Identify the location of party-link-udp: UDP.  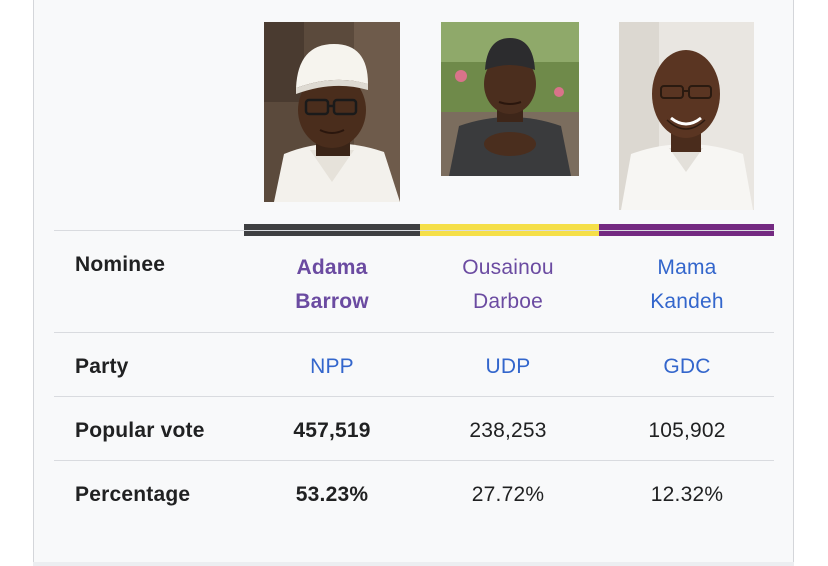
(508, 366).